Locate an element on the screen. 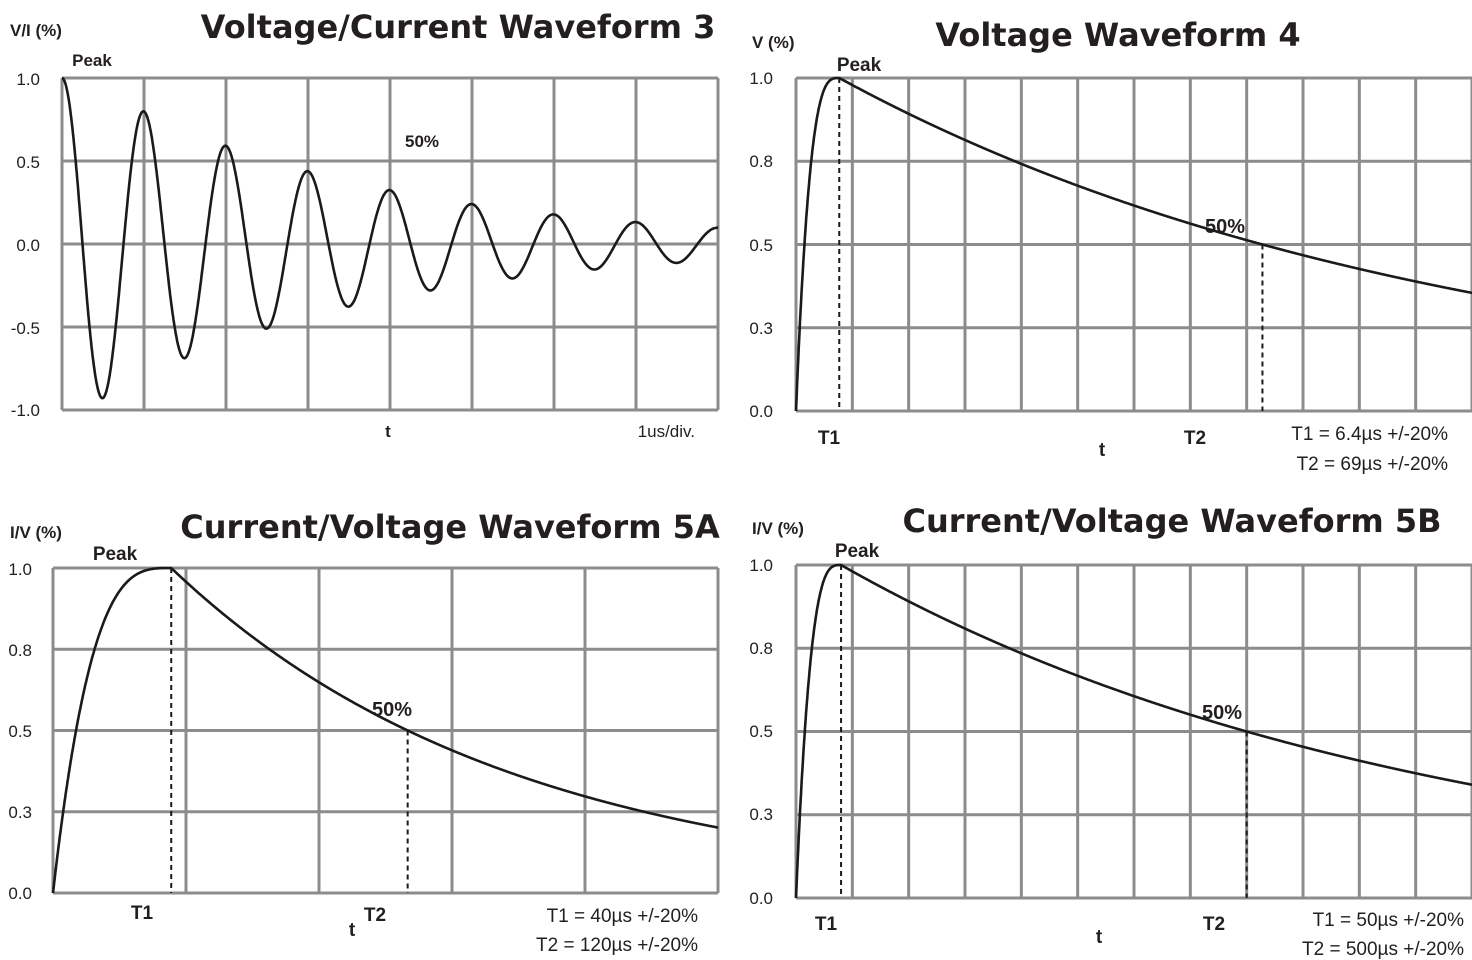 The image size is (1472, 960). t2-spec-note: T2 = 500µs +/-20% is located at coordinates (1383, 949).